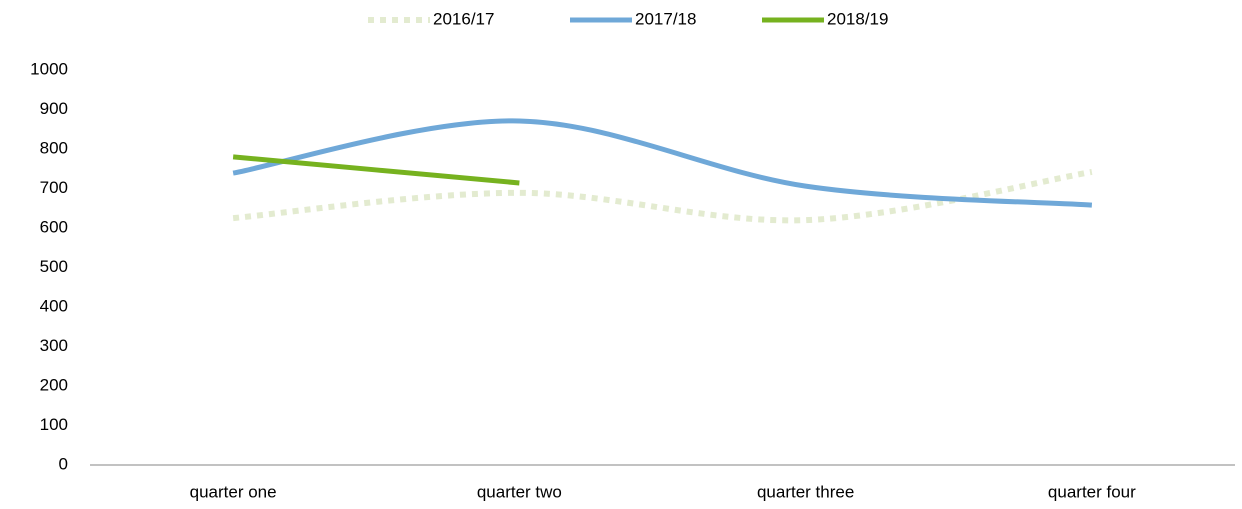 Image resolution: width=1242 pixels, height=509 pixels. I want to click on y-tick-label: 800, so click(54, 147).